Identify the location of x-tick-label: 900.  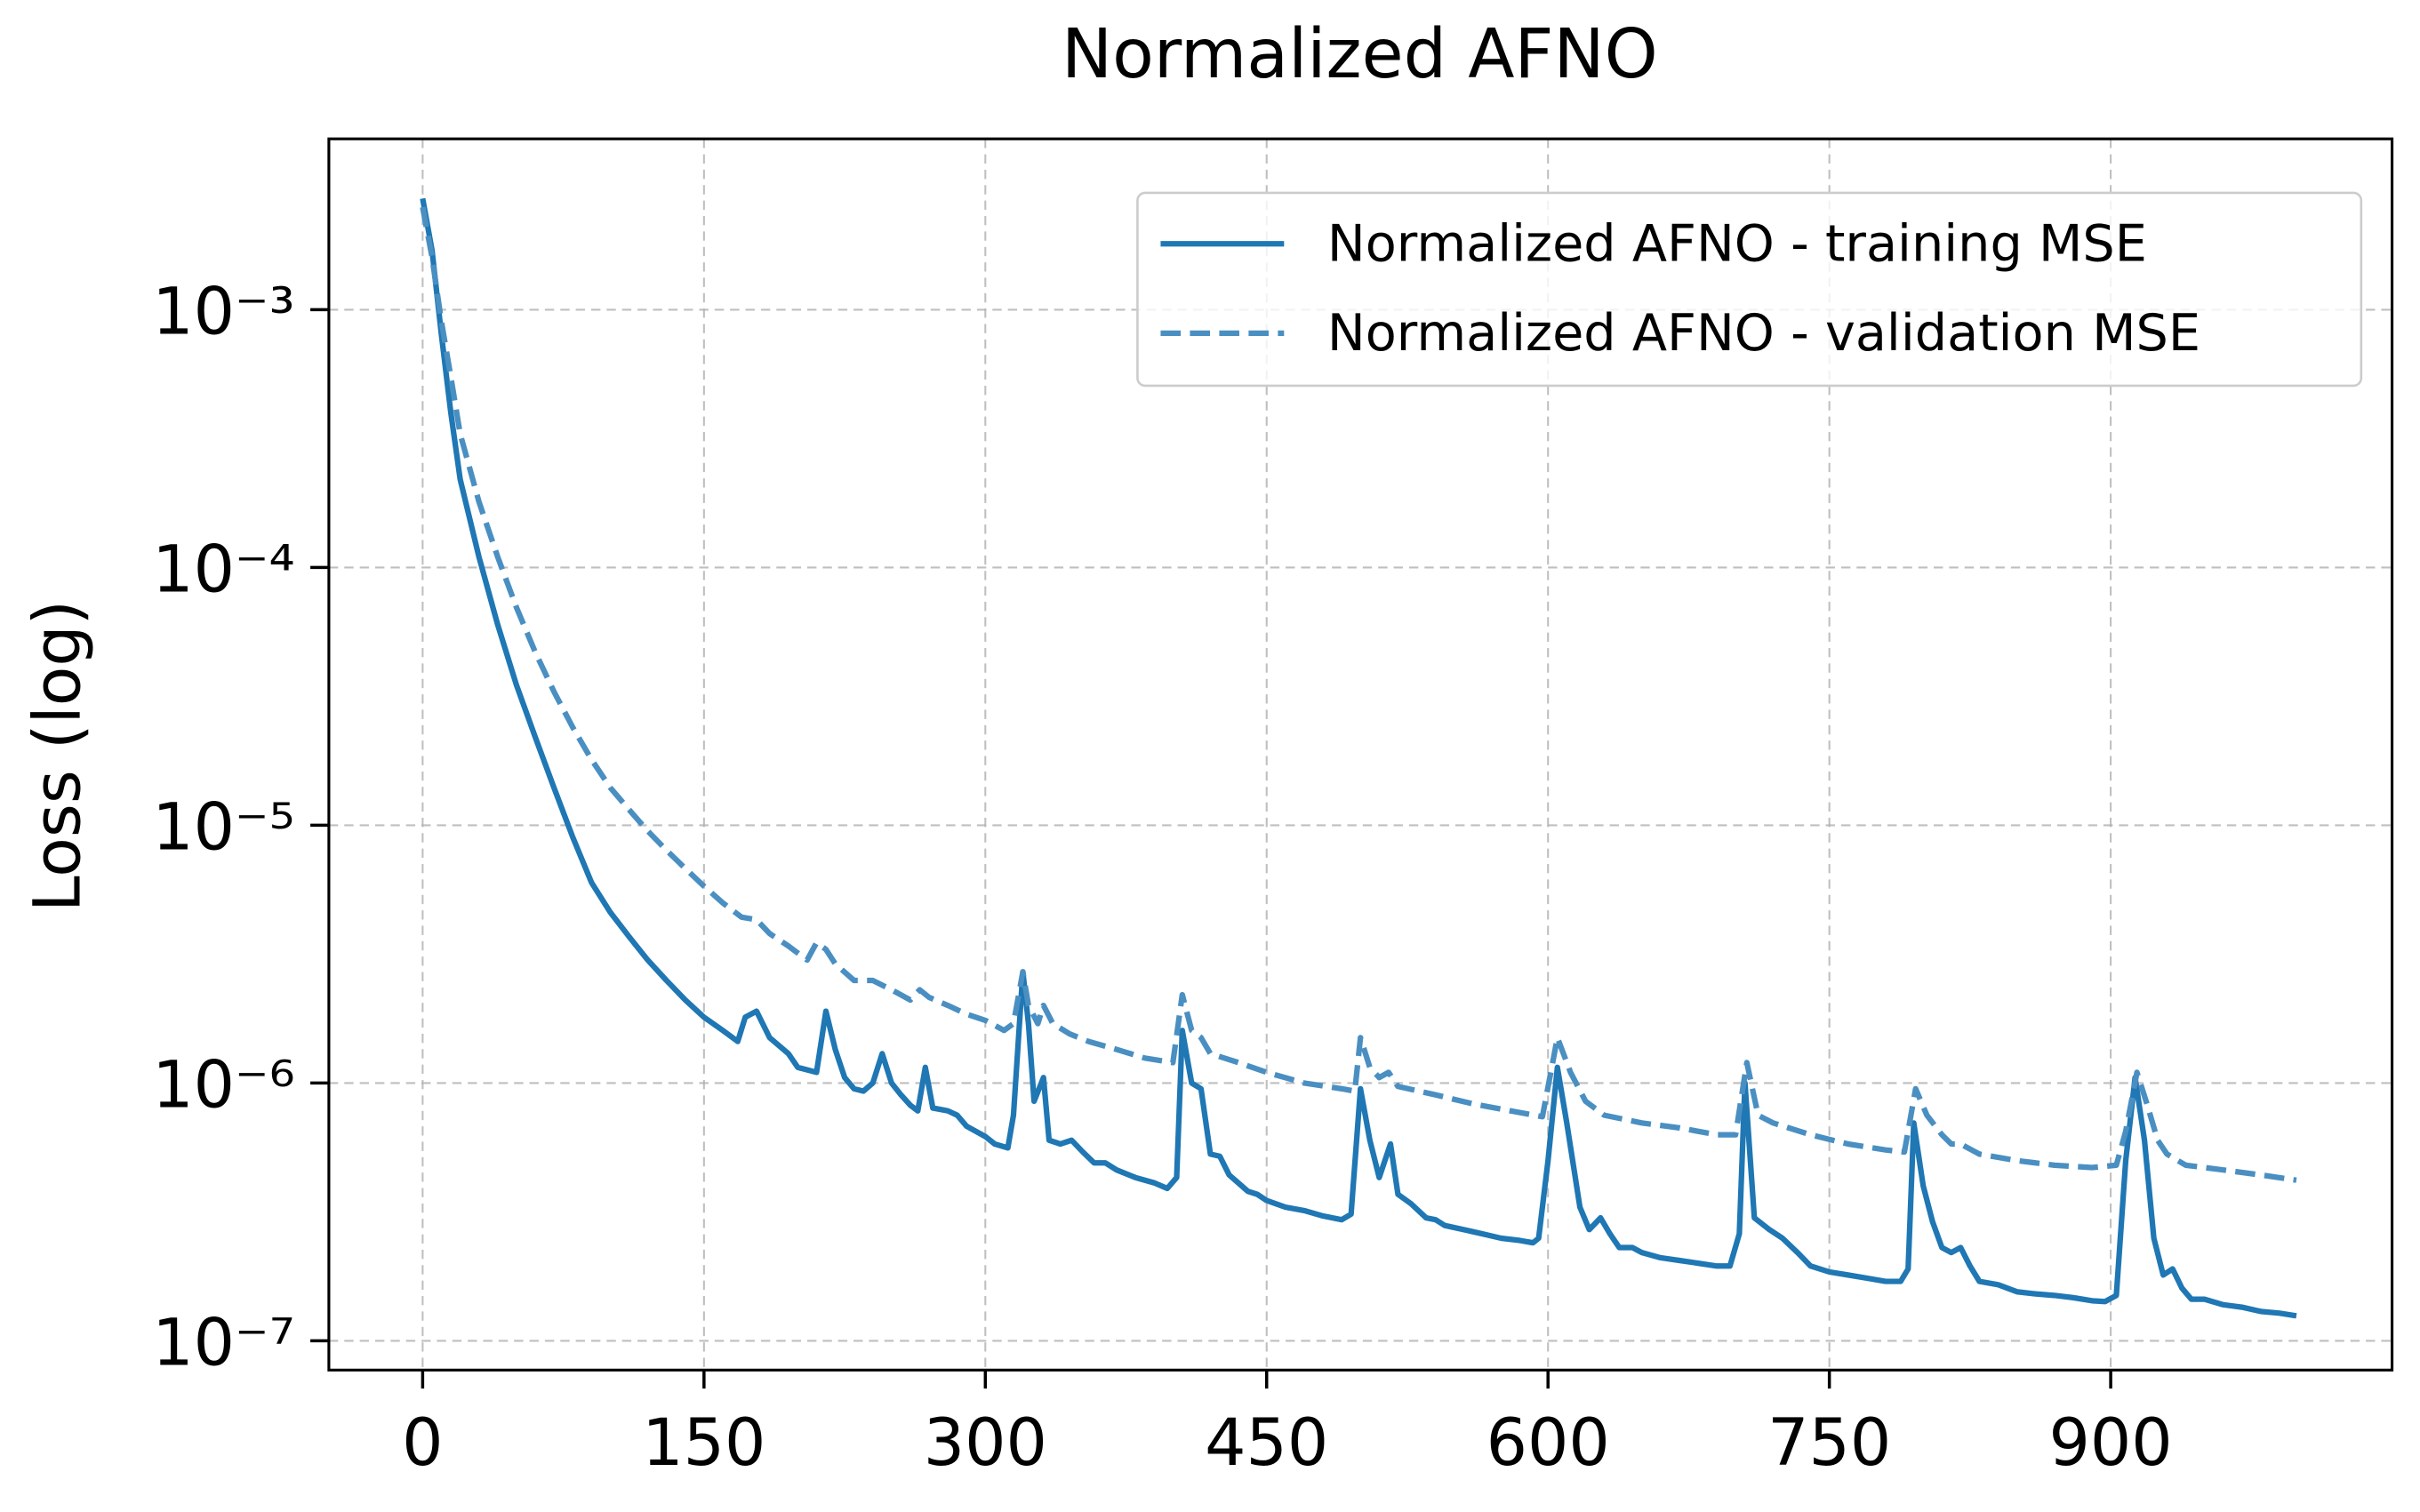
(2111, 1443).